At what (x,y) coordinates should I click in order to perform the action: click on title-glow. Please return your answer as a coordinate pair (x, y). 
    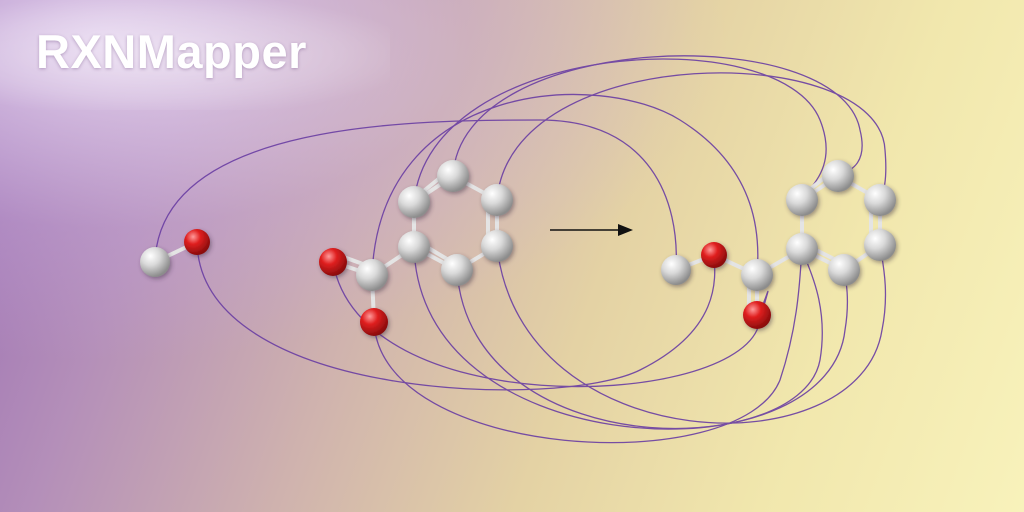
    Looking at the image, I should click on (195, 55).